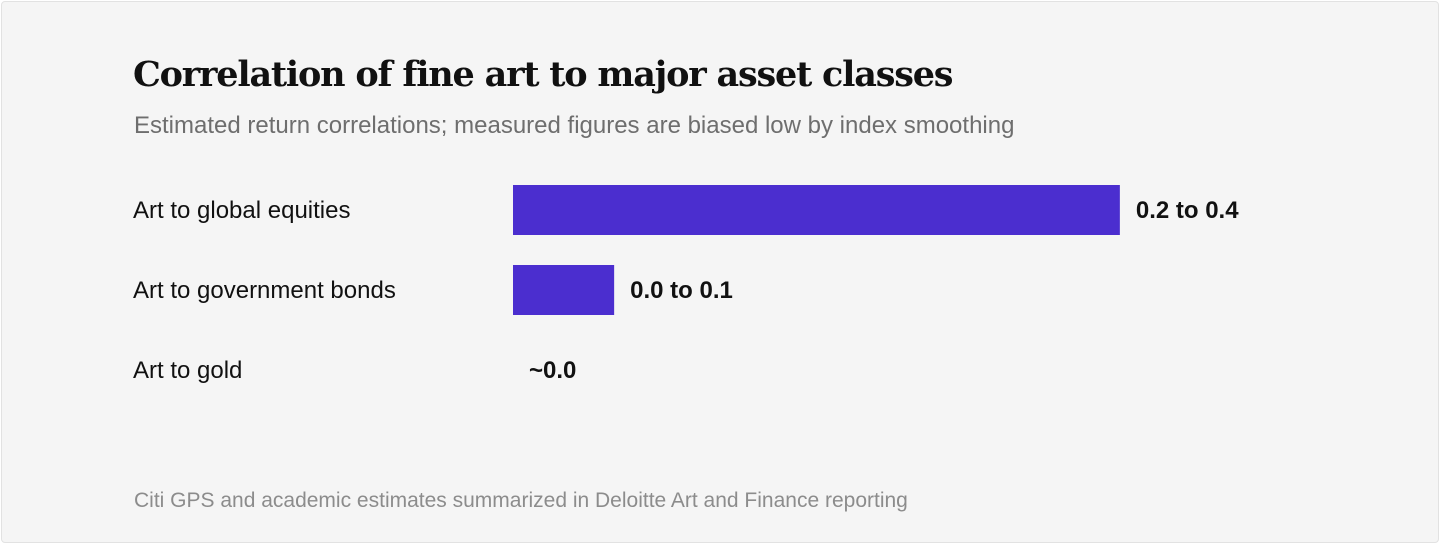  What do you see at coordinates (681, 290) in the screenshot?
I see `value-label: 0.0 to 0.1` at bounding box center [681, 290].